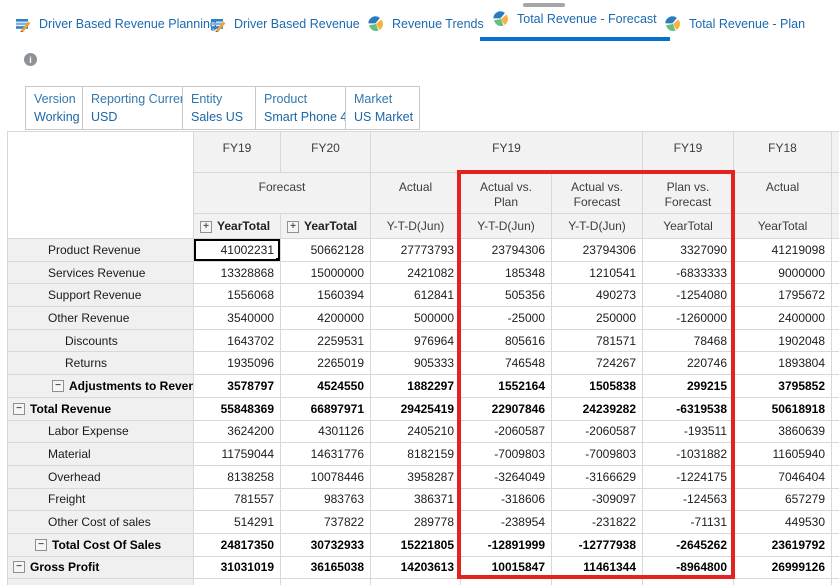  What do you see at coordinates (415, 363) in the screenshot?
I see `data-cell: 905333` at bounding box center [415, 363].